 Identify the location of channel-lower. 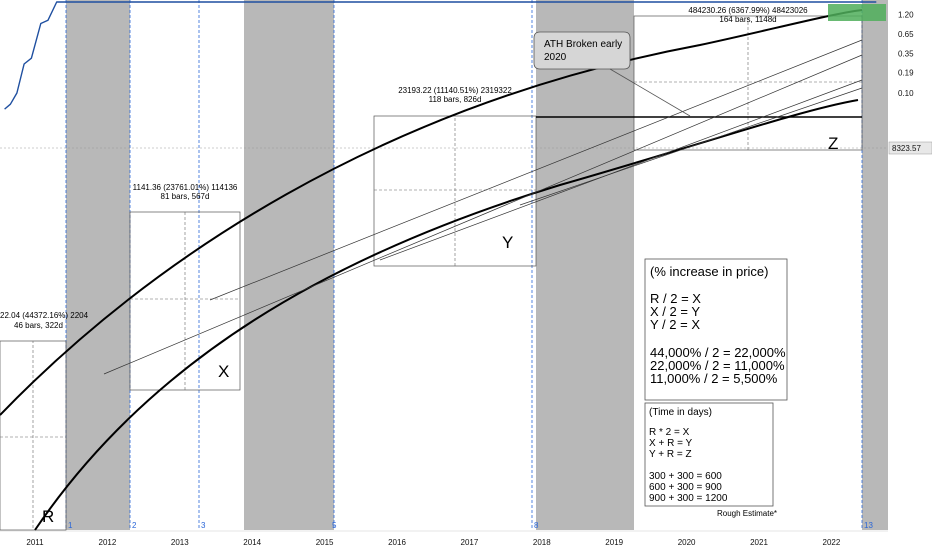
(691, 146).